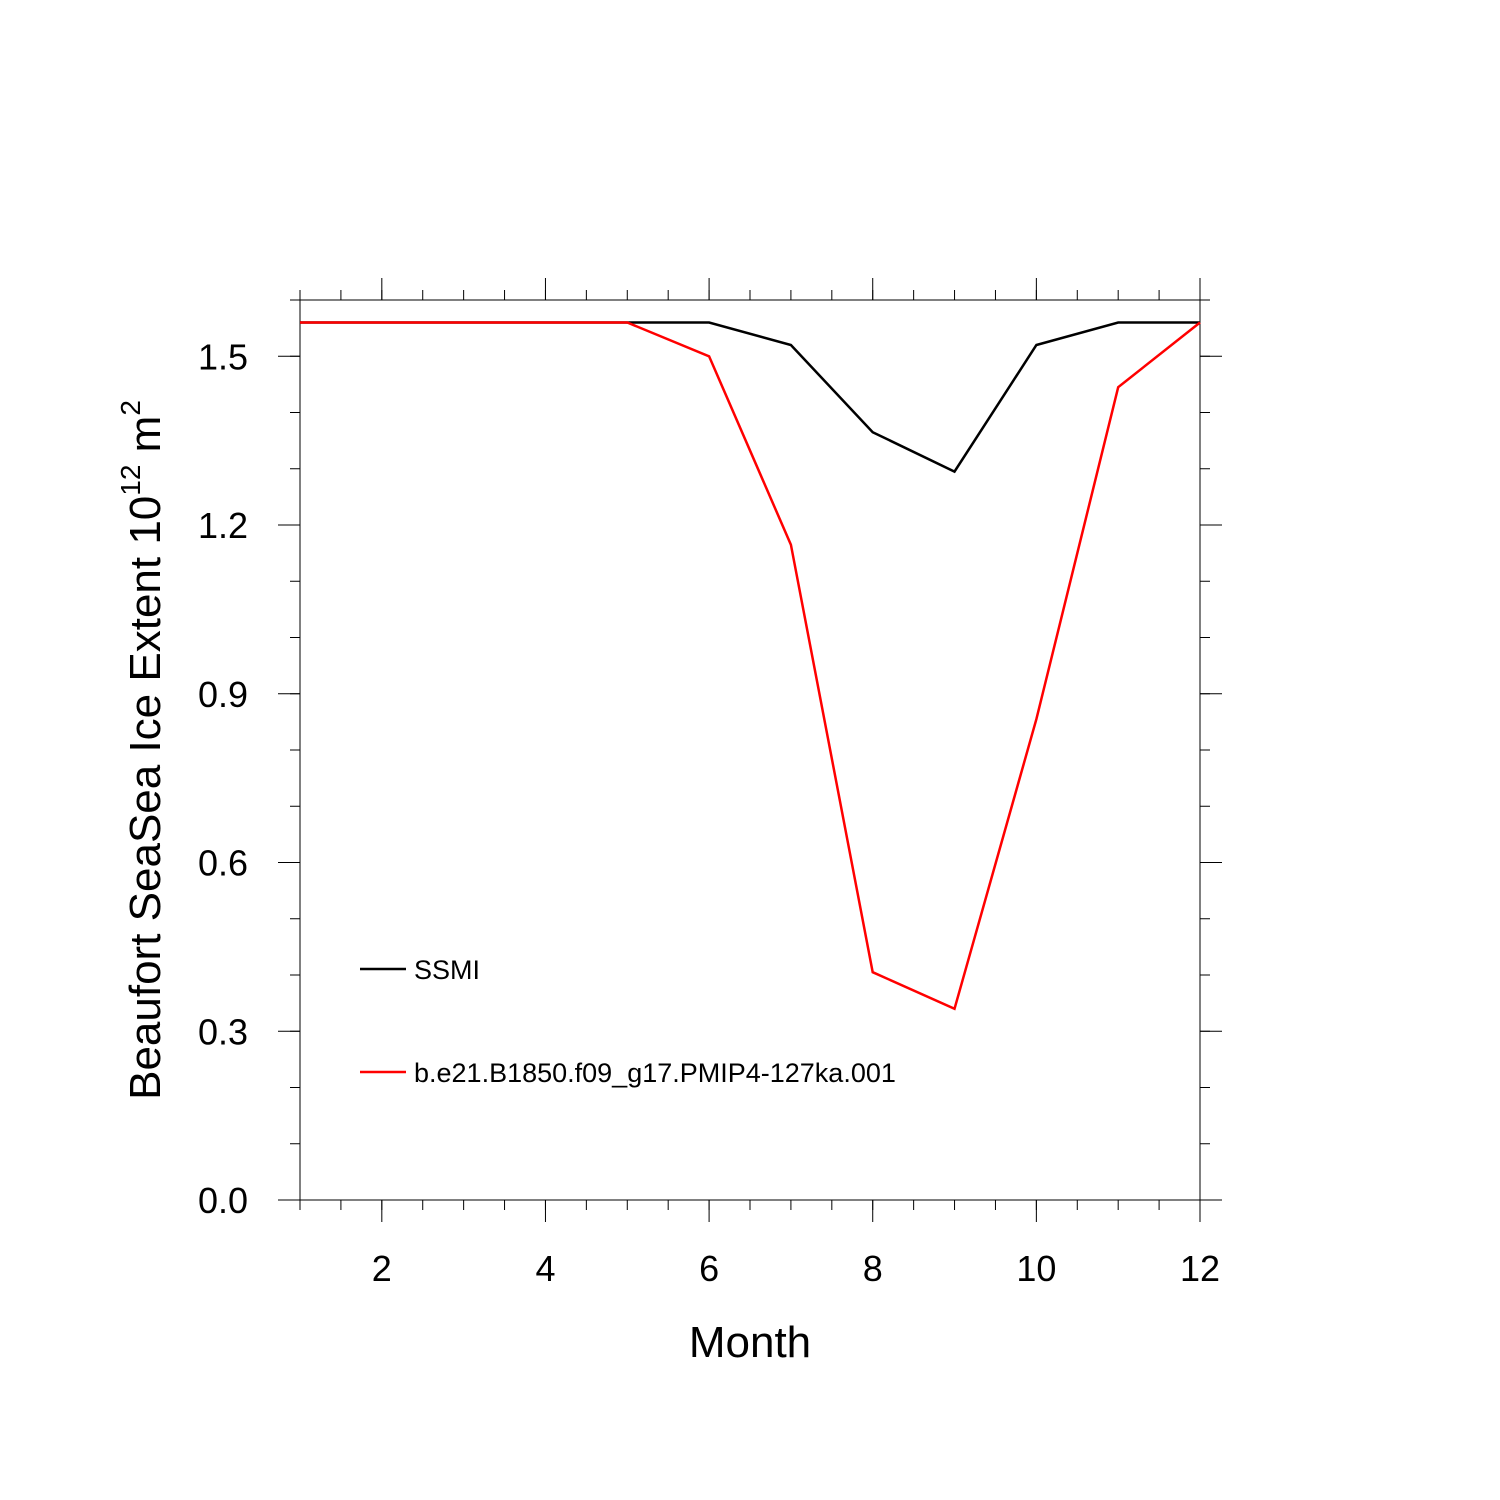 The image size is (1500, 1500). What do you see at coordinates (223, 694) in the screenshot?
I see `y-tick-label: 0.9` at bounding box center [223, 694].